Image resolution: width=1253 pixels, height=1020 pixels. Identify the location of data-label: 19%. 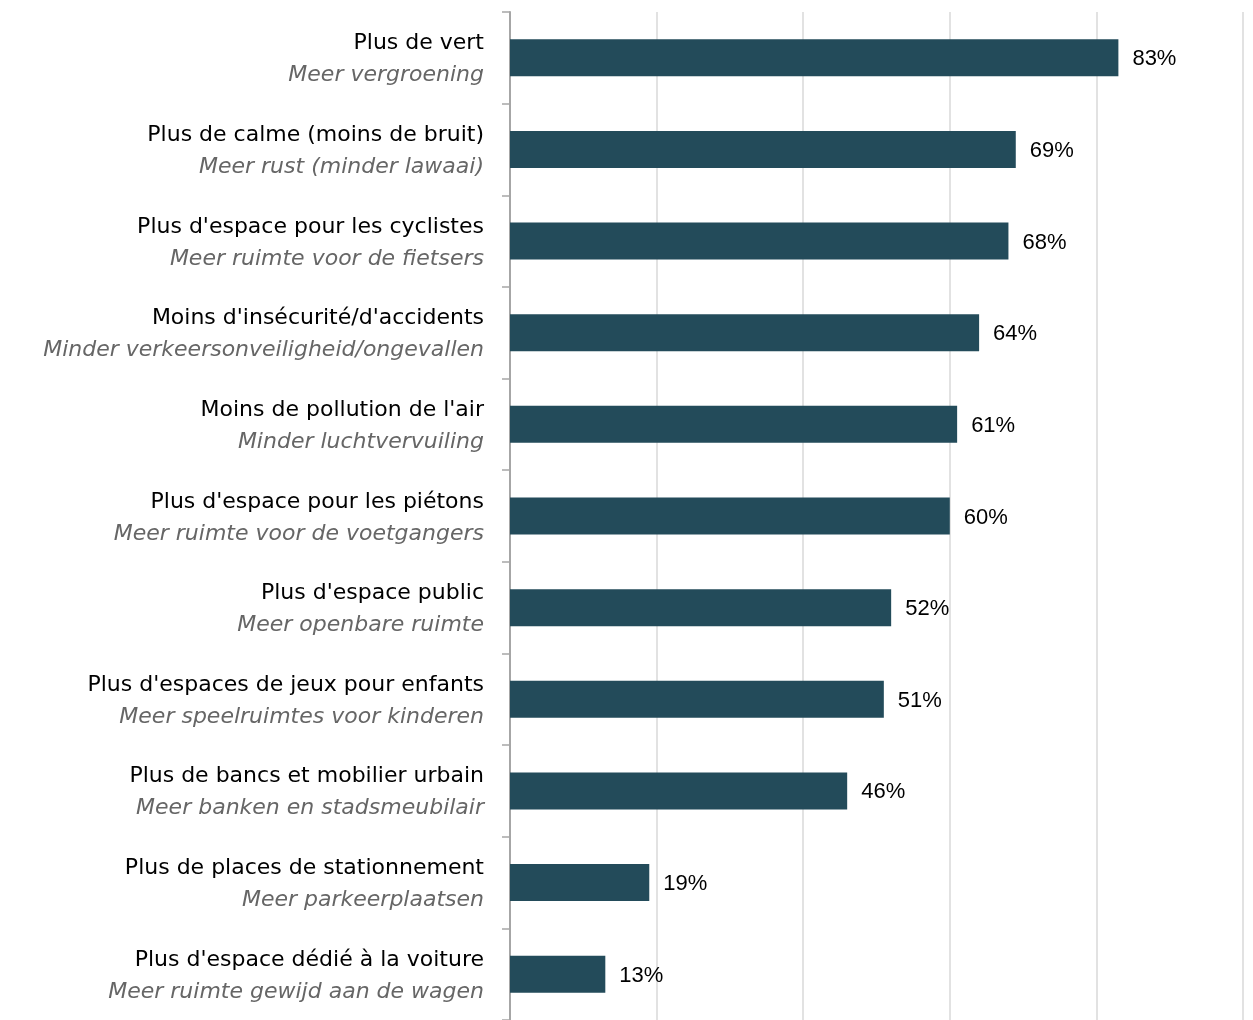
(685, 883).